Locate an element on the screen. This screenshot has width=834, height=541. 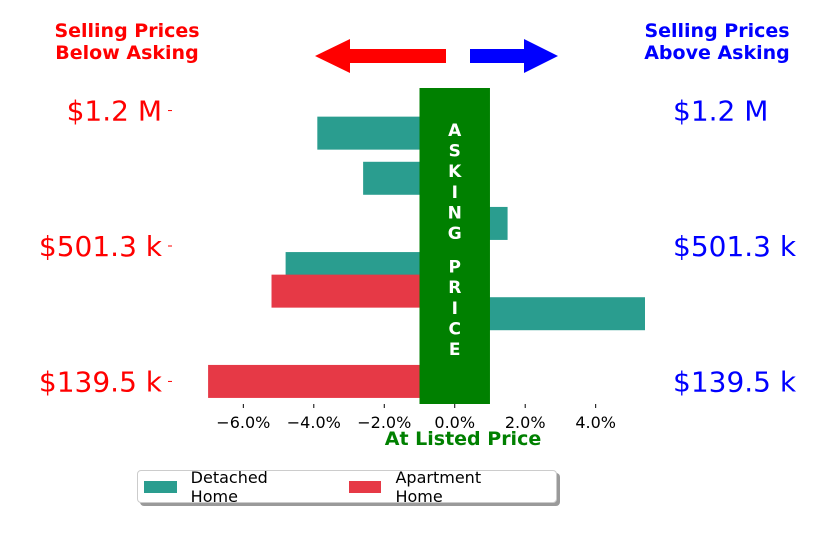
above-asking-title-line2: Above Asking is located at coordinates (717, 53).